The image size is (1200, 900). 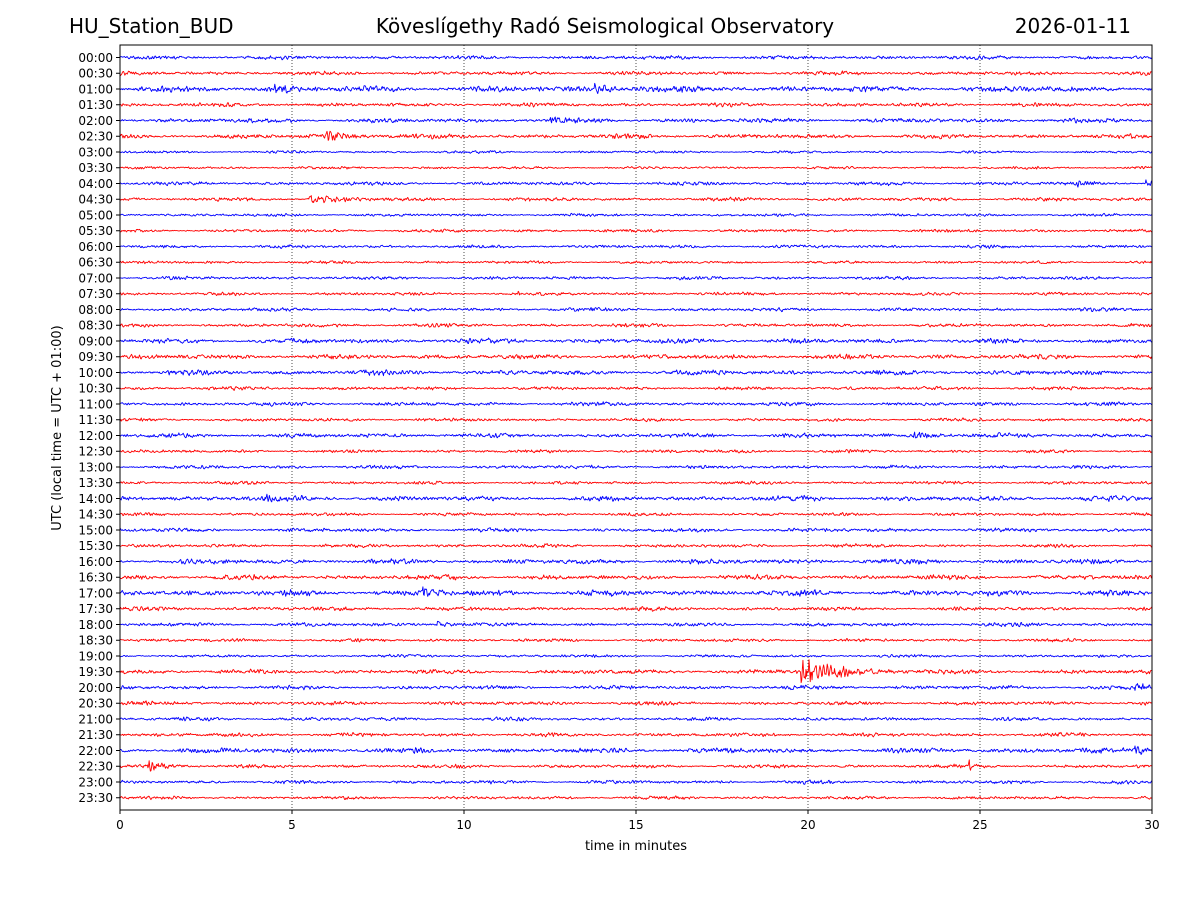 I want to click on x-tick-label: 10, so click(x=463, y=825).